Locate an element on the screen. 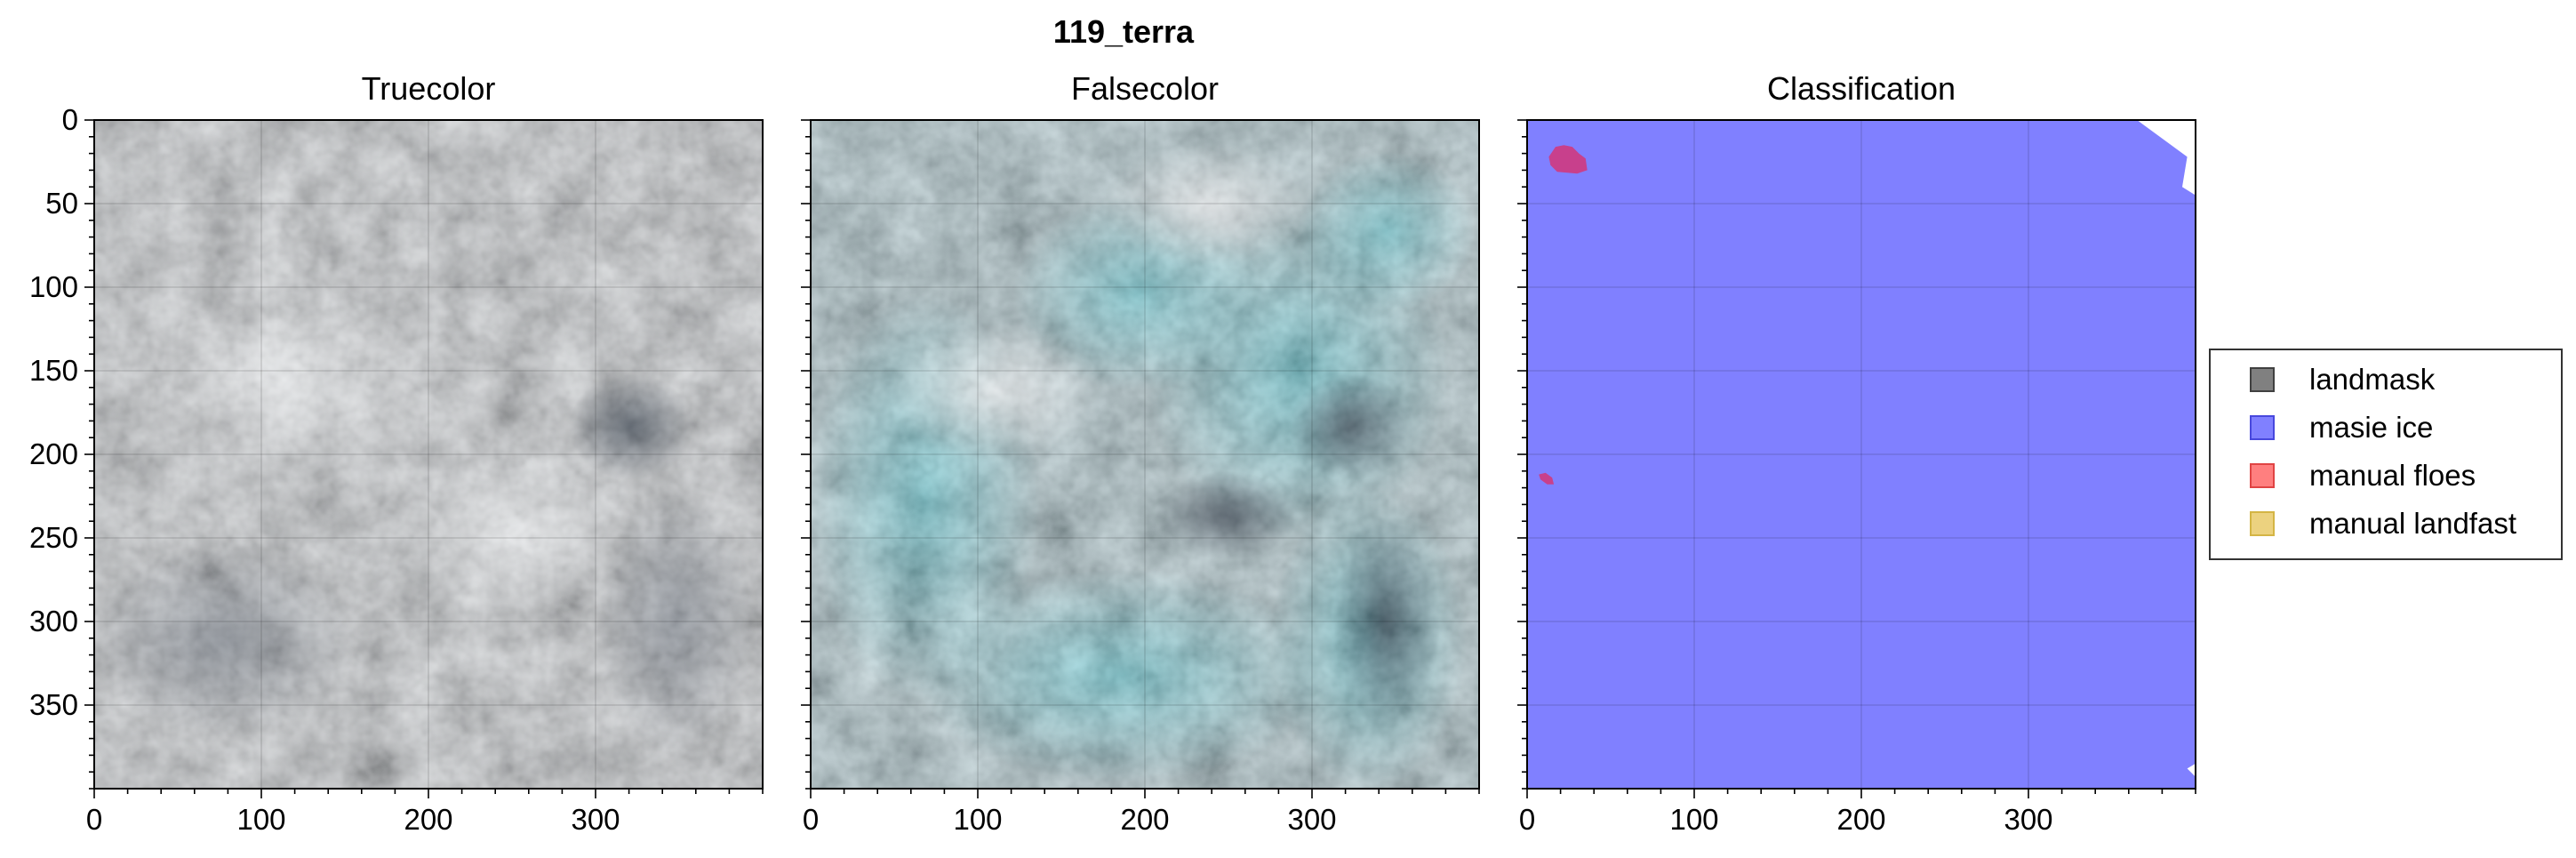 The height and width of the screenshot is (858, 2576). legend-label: masie ice is located at coordinates (2371, 427).